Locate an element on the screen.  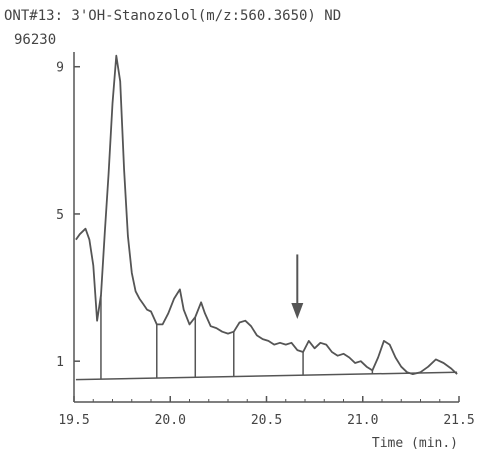
chart-title: ONT#13: 3'OH-Stanozolol(m/z:560.3650) ND is located at coordinates (172, 16).